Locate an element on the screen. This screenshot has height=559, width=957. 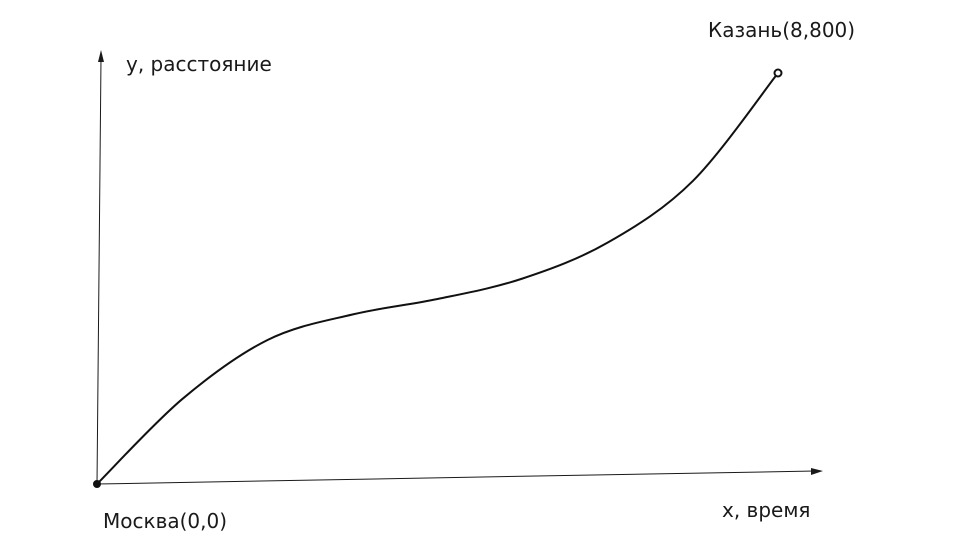
end-point-marker is located at coordinates (778, 73).